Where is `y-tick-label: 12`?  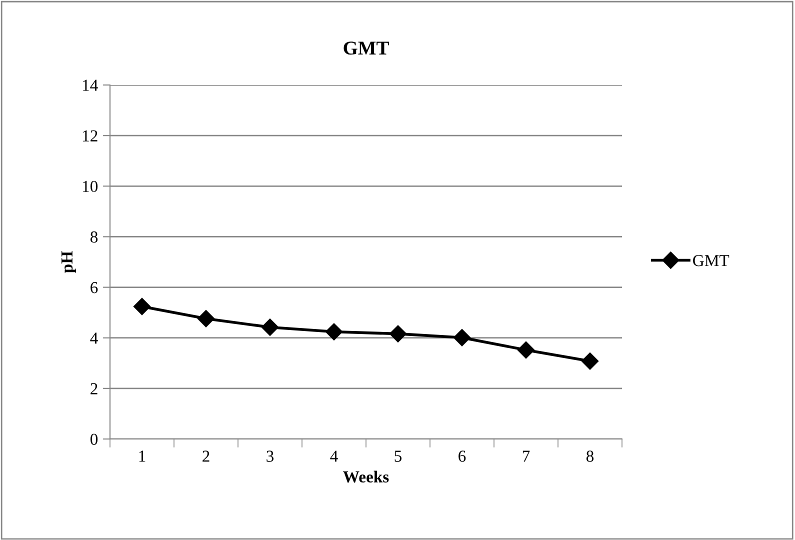
y-tick-label: 12 is located at coordinates (90, 136).